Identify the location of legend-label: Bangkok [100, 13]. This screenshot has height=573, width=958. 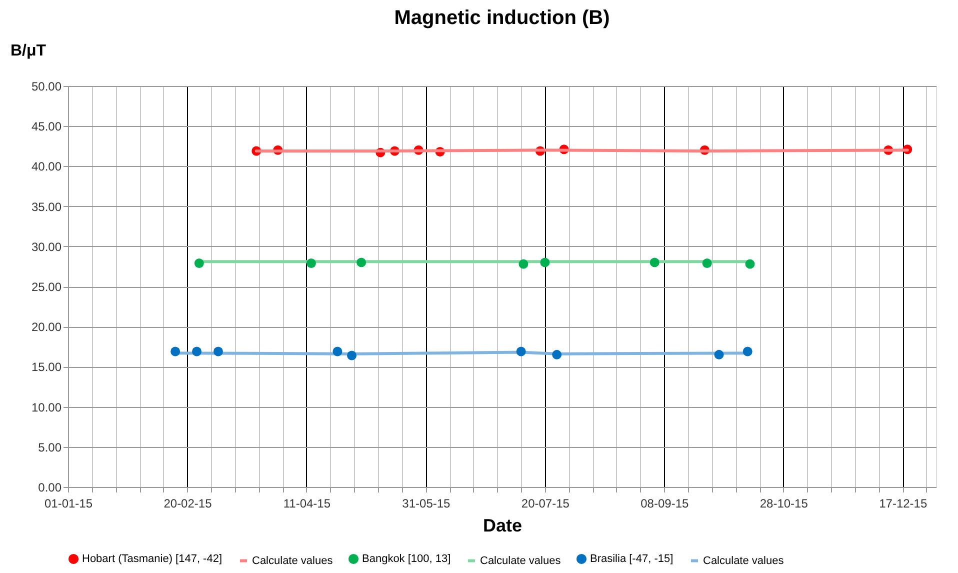
(406, 558).